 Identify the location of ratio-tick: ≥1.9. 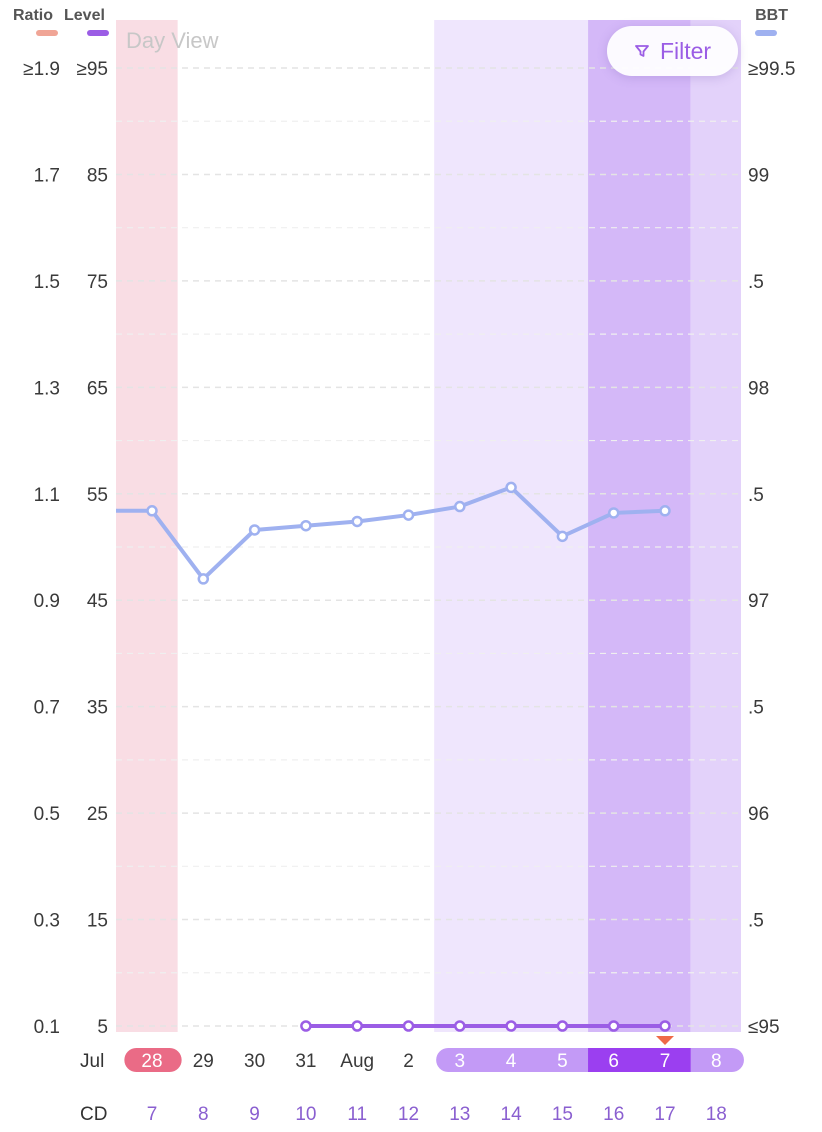
(41, 69).